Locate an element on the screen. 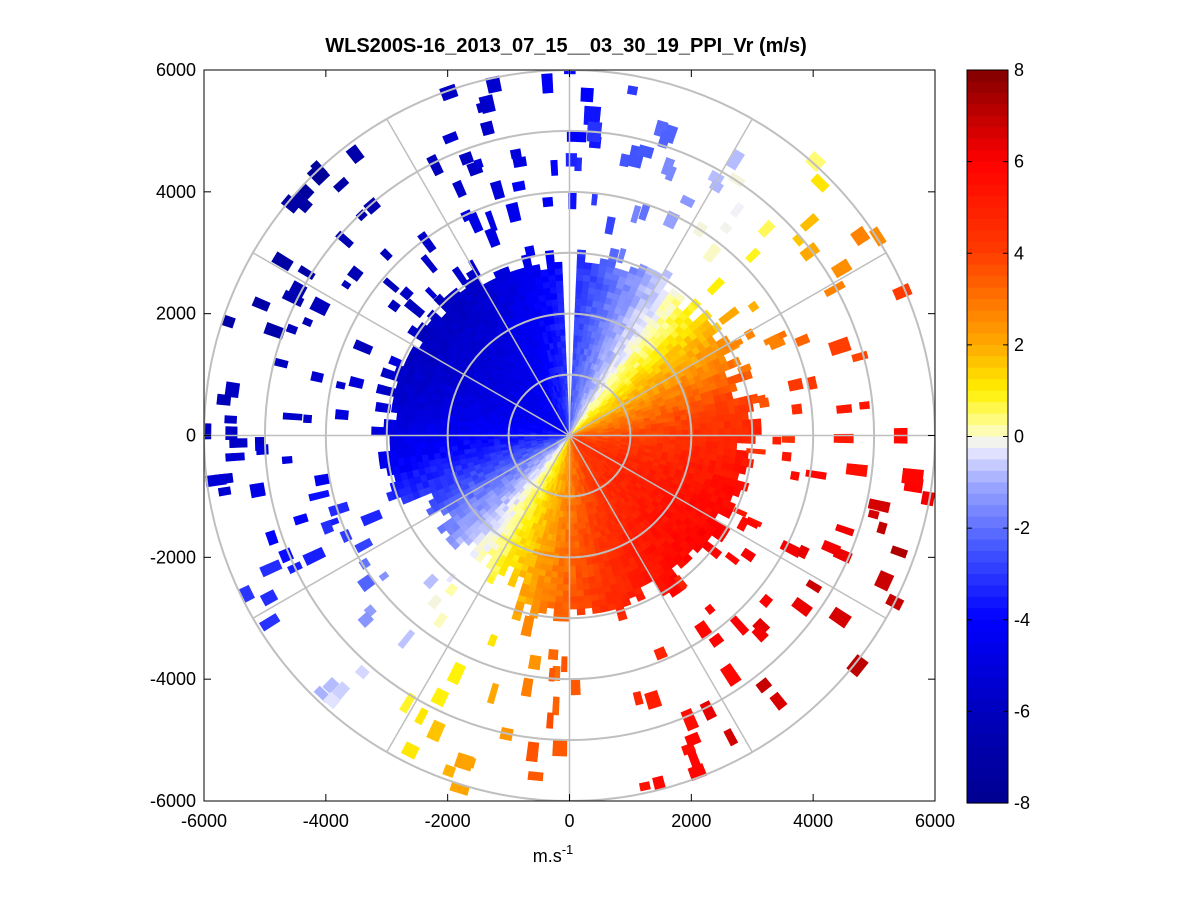 This screenshot has height=901, width=1201. x-tick-label: 4000 is located at coordinates (813, 821).